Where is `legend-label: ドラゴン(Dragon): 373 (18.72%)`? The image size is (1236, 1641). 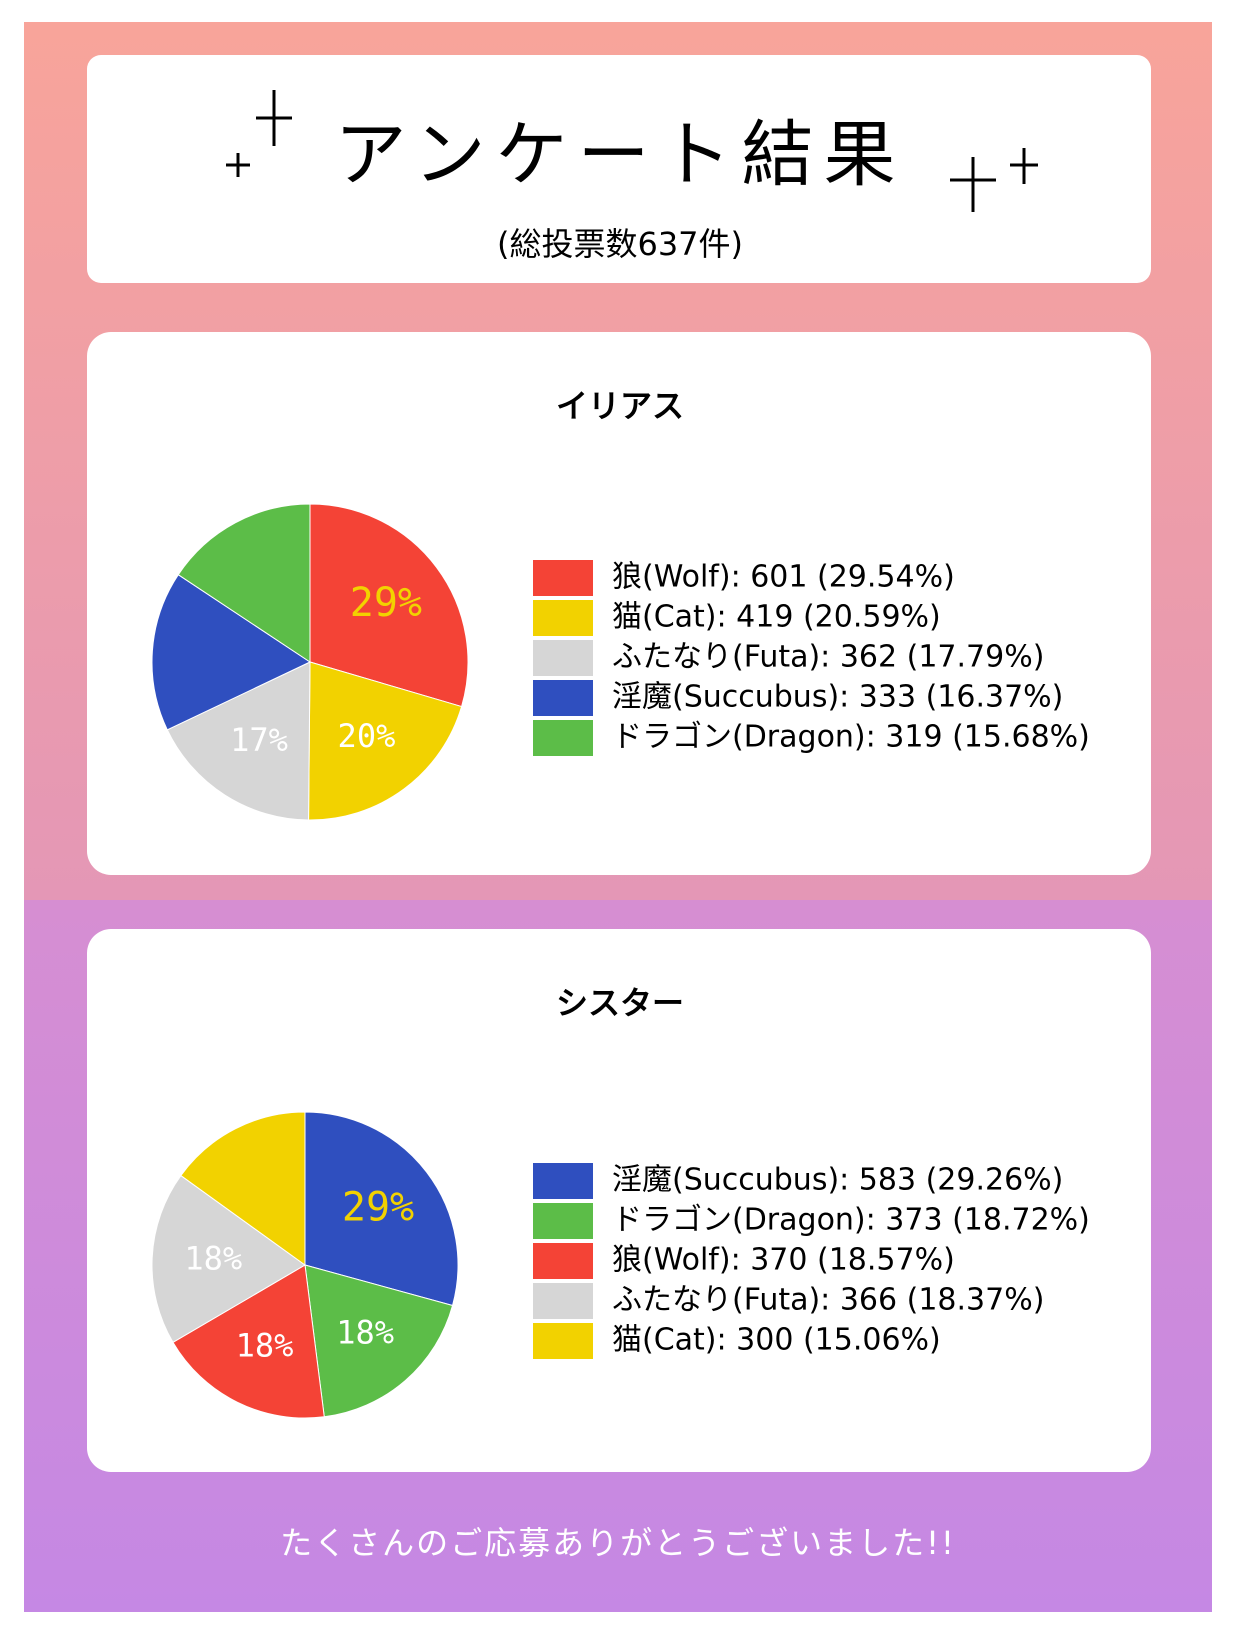 legend-label: ドラゴン(Dragon): 373 (18.72%) is located at coordinates (851, 1220).